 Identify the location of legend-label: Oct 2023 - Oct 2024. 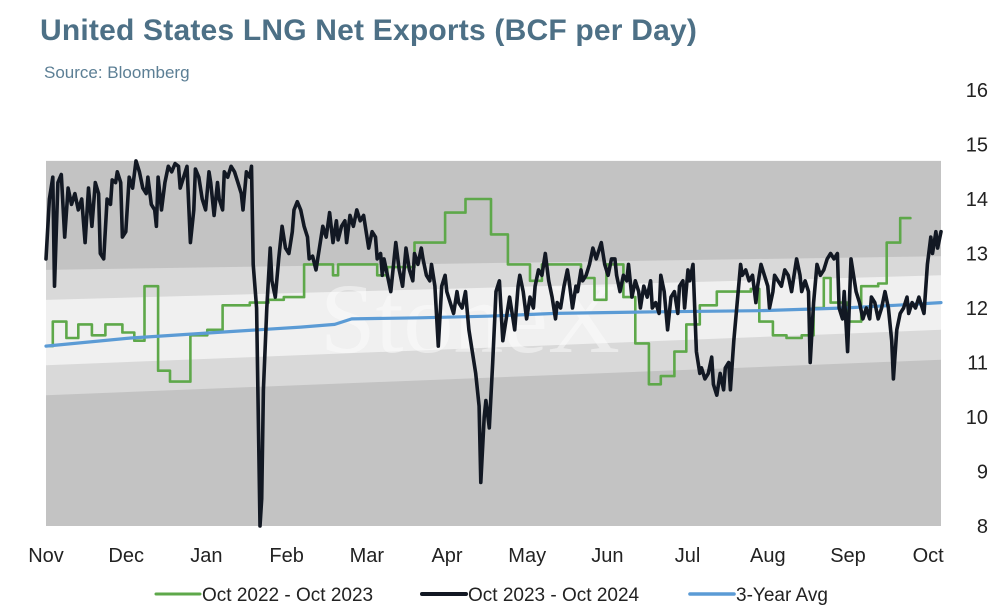
(554, 595).